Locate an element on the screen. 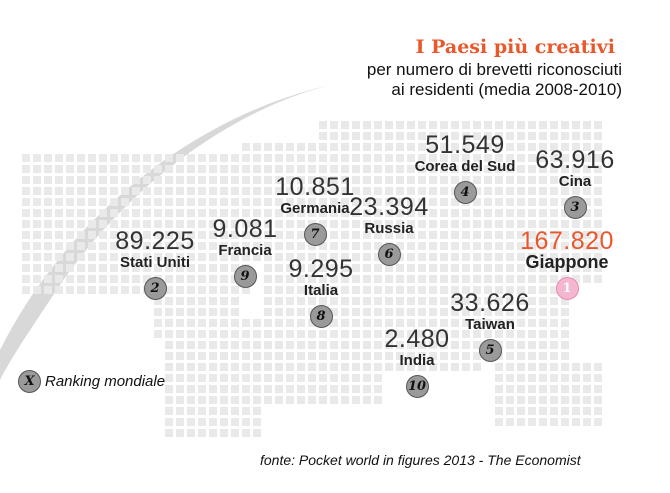 The width and height of the screenshot is (670, 493). country-name: Stati Uniti is located at coordinates (155, 262).